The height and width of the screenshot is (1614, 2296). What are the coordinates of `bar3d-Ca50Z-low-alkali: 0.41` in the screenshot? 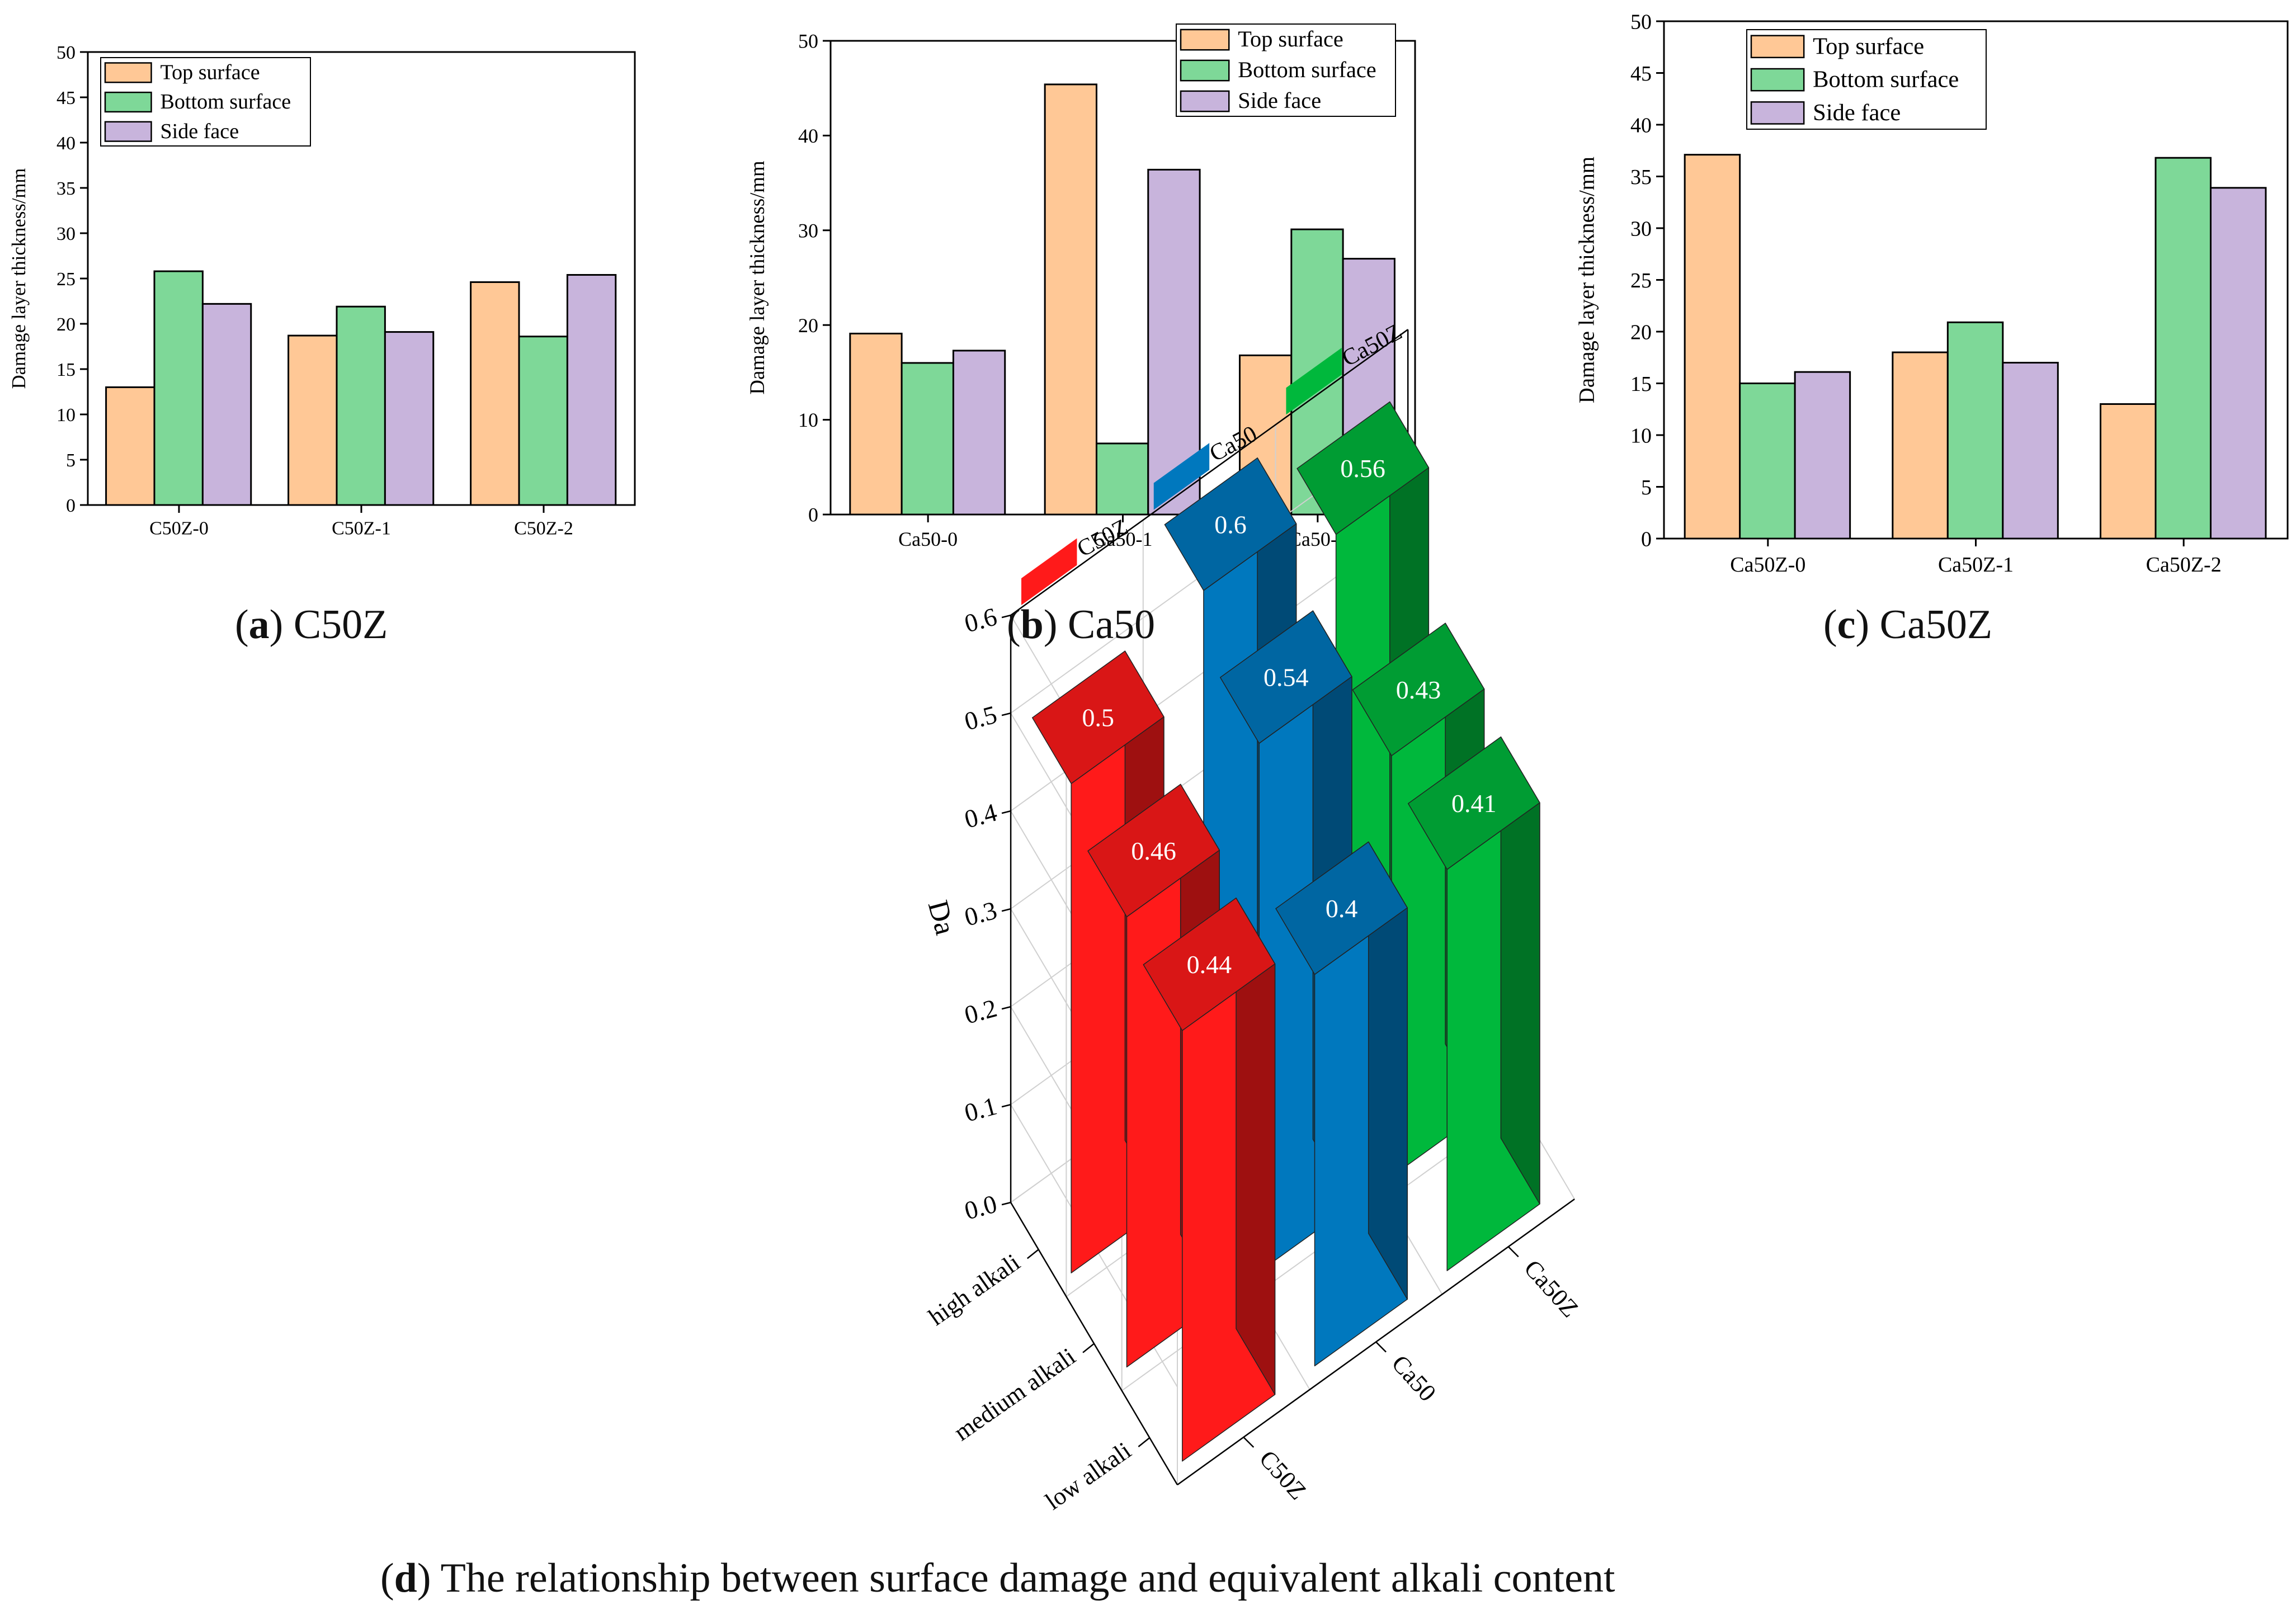 It's located at (1473, 1004).